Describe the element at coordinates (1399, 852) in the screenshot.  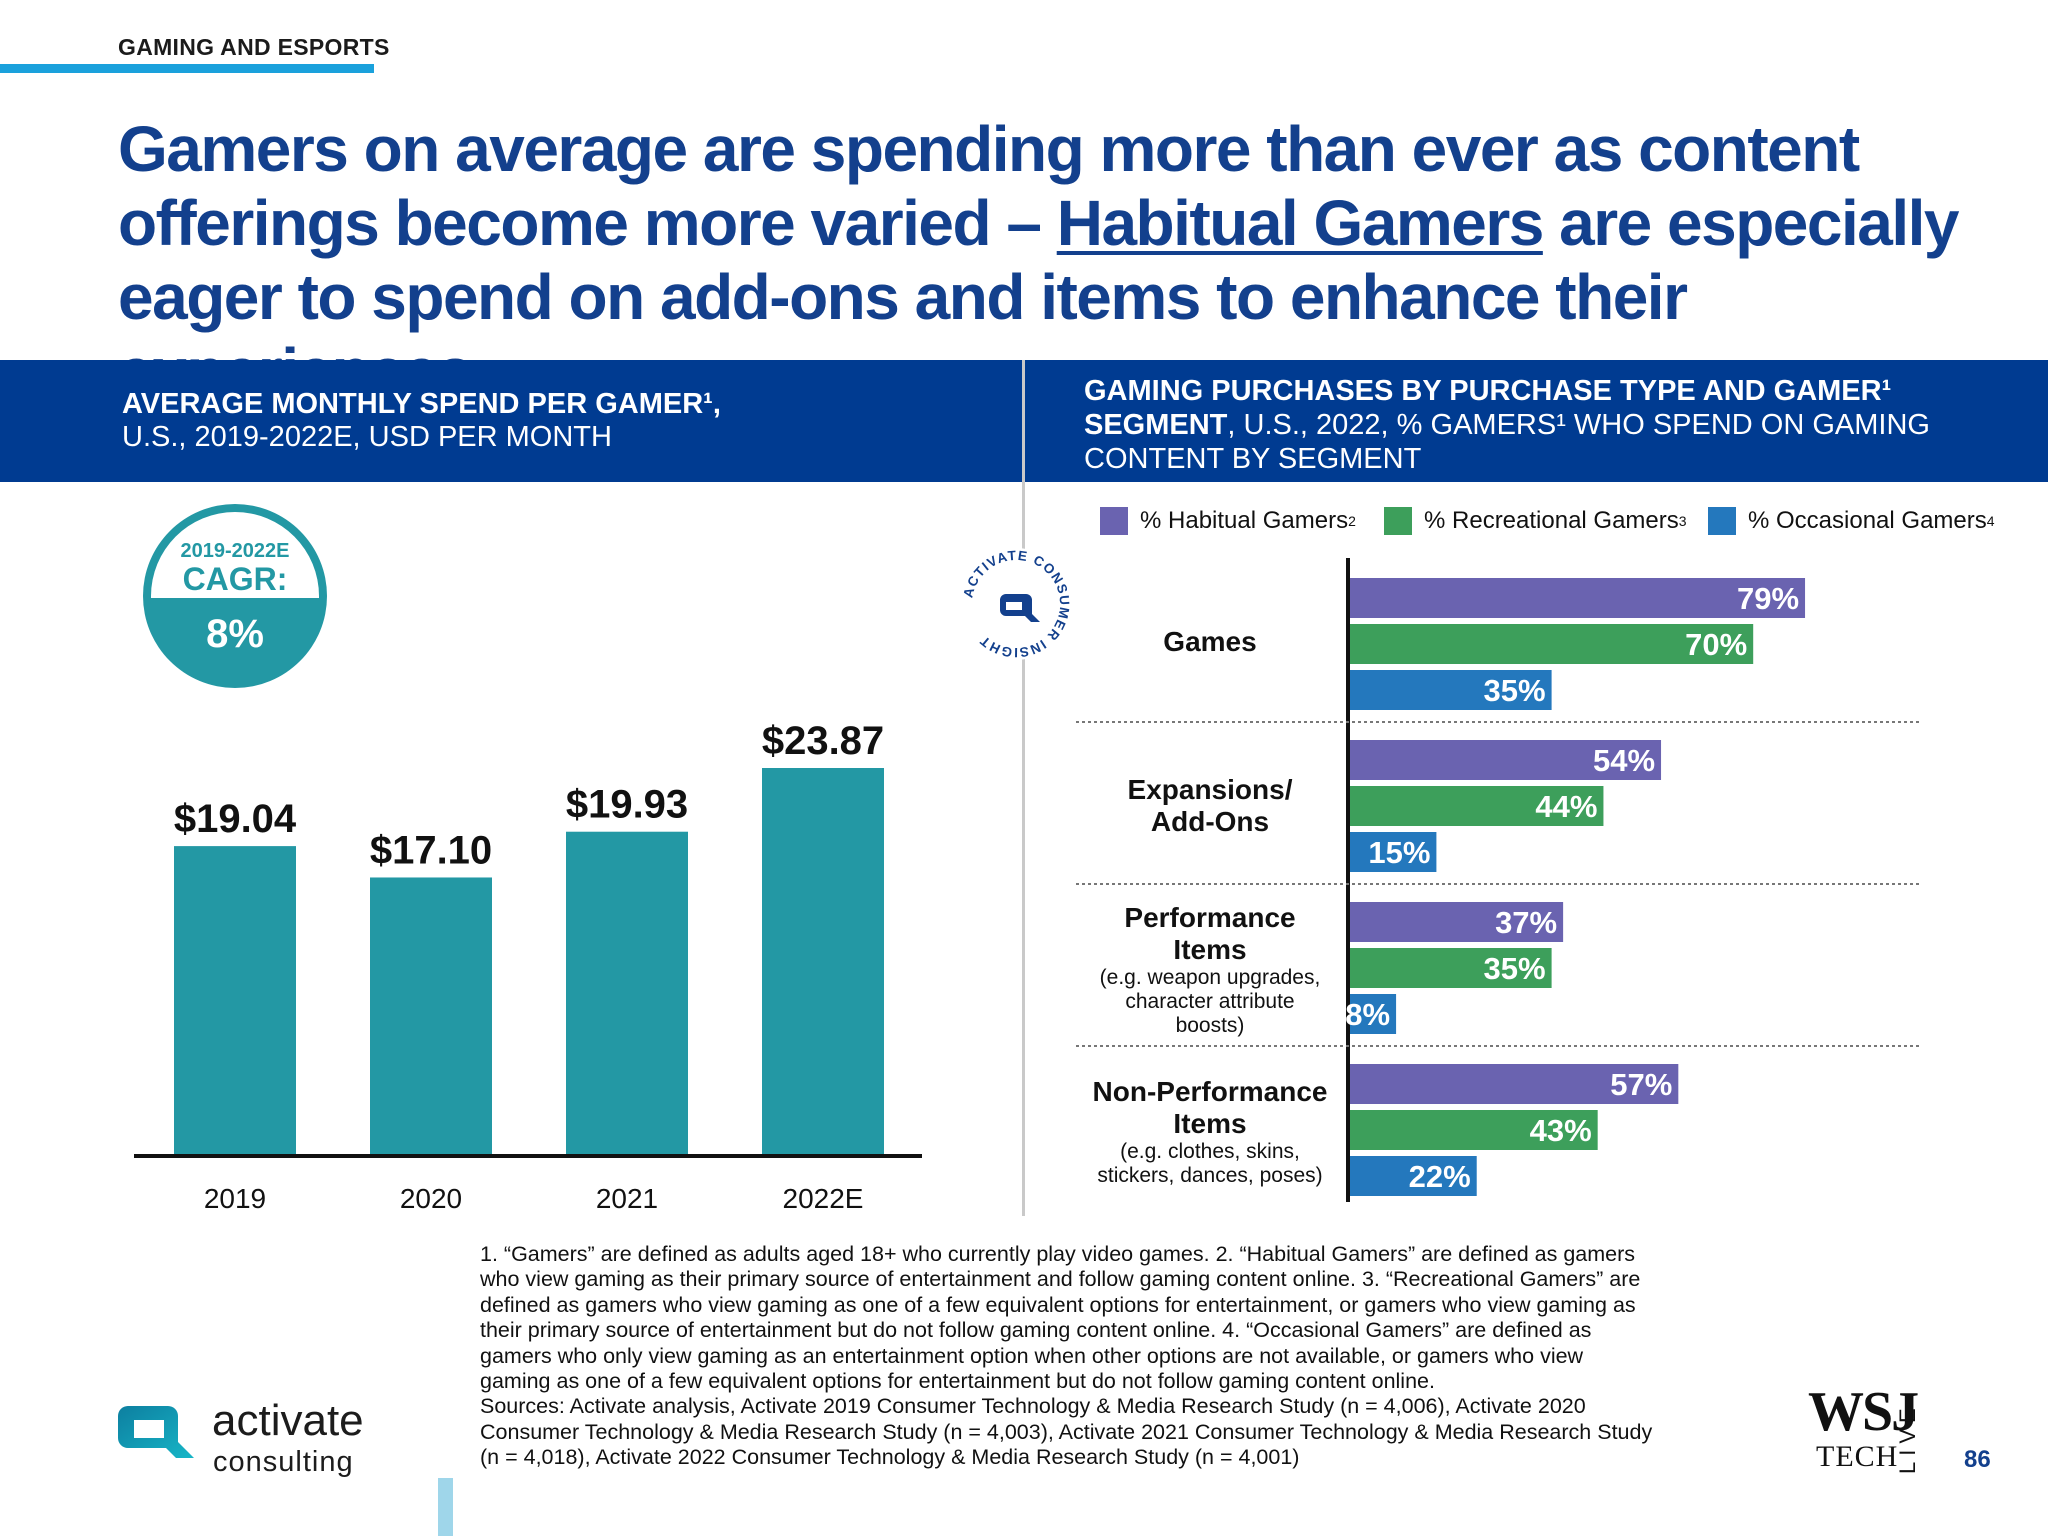
I see `hbar-value-label: 15%` at that location.